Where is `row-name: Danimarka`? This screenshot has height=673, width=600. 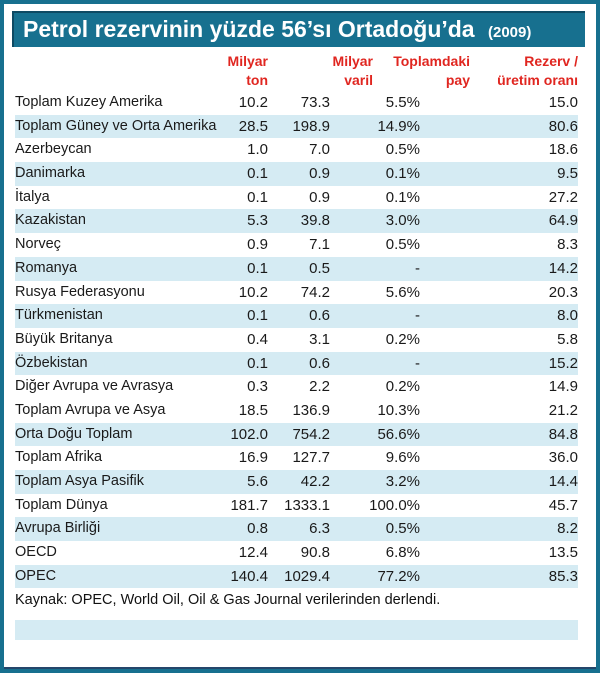 row-name: Danimarka is located at coordinates (50, 173).